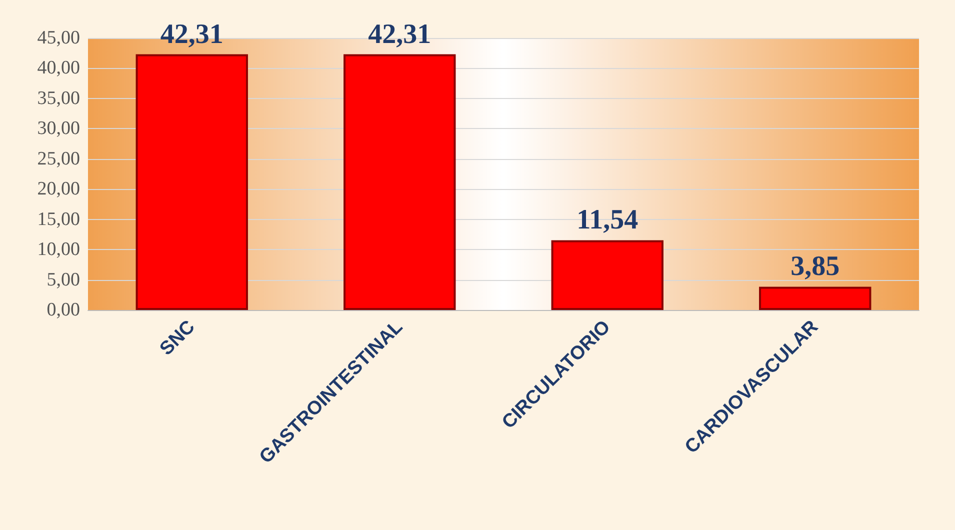 This screenshot has height=530, width=955. I want to click on y-tick-label: 20,00, so click(58, 189).